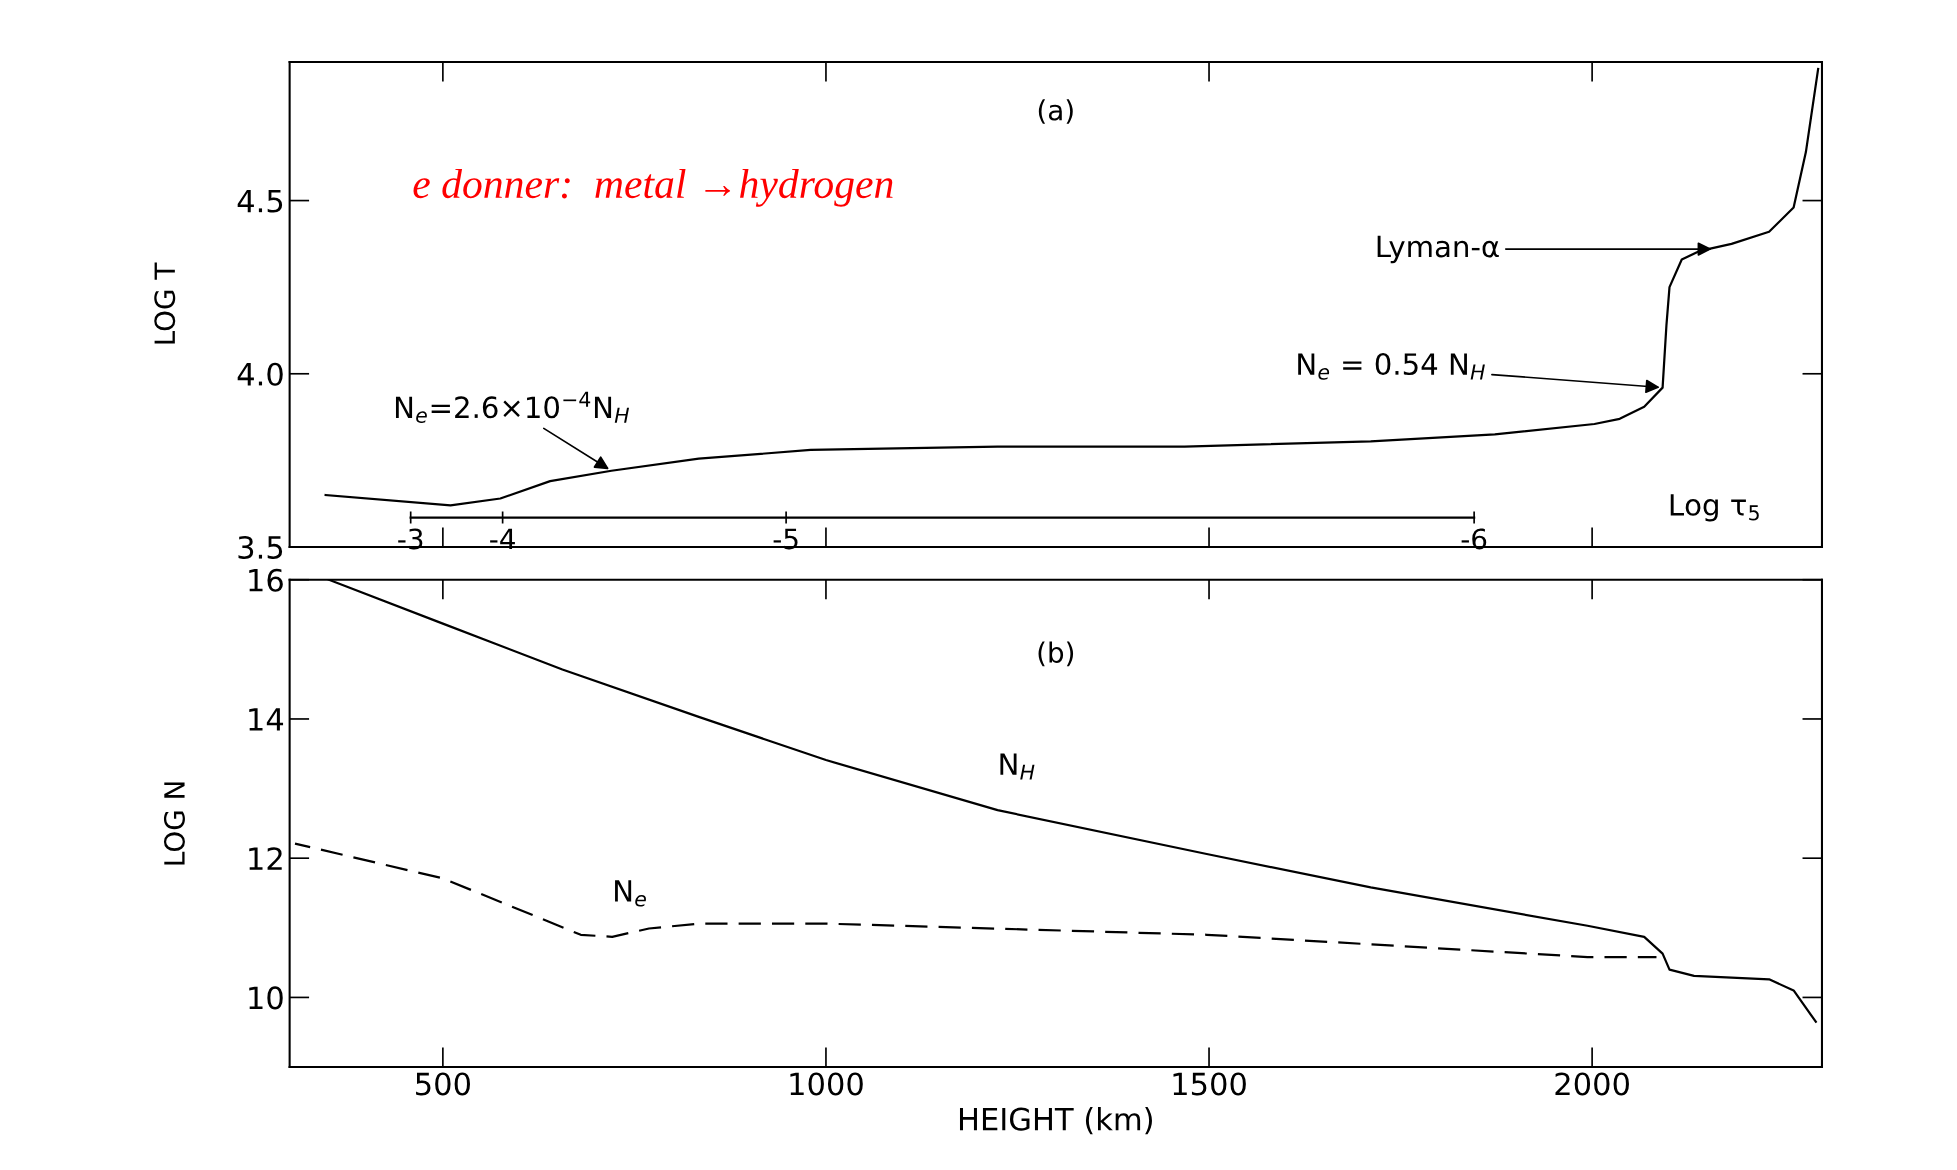  I want to click on x-tick-label: 2000, so click(1592, 1084).